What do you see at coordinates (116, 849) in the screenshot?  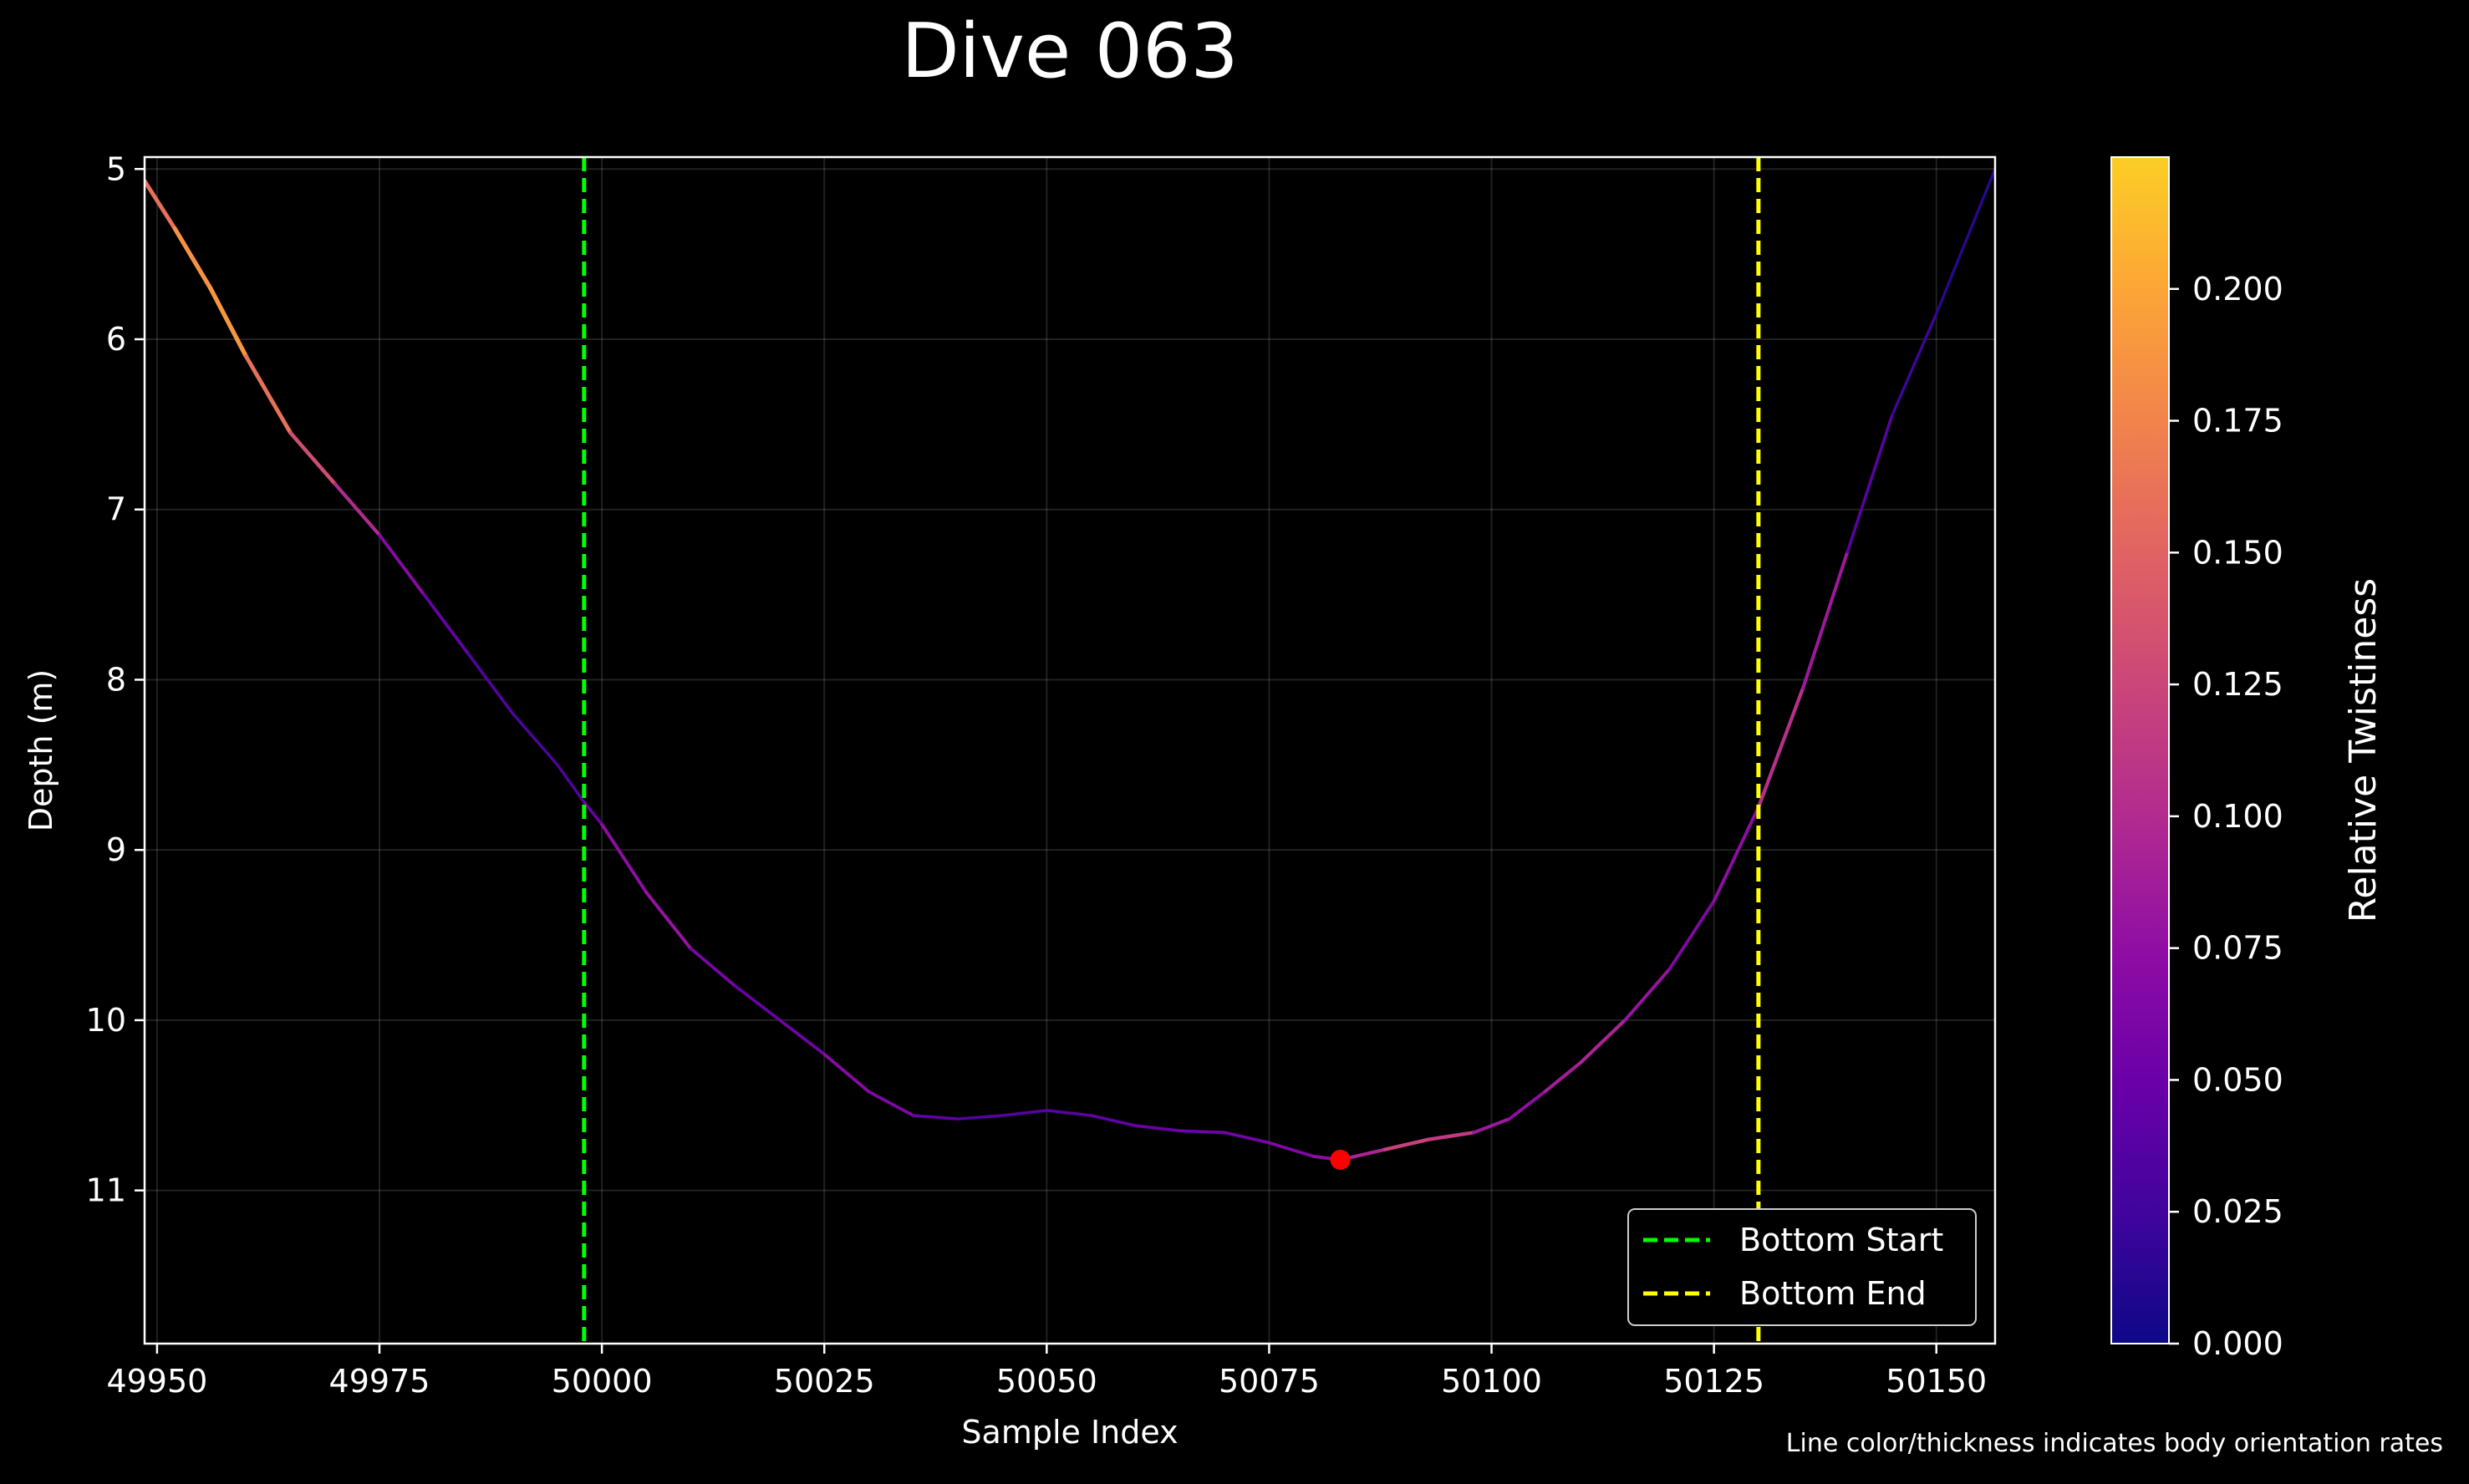 I see `y-tick-label: 9` at bounding box center [116, 849].